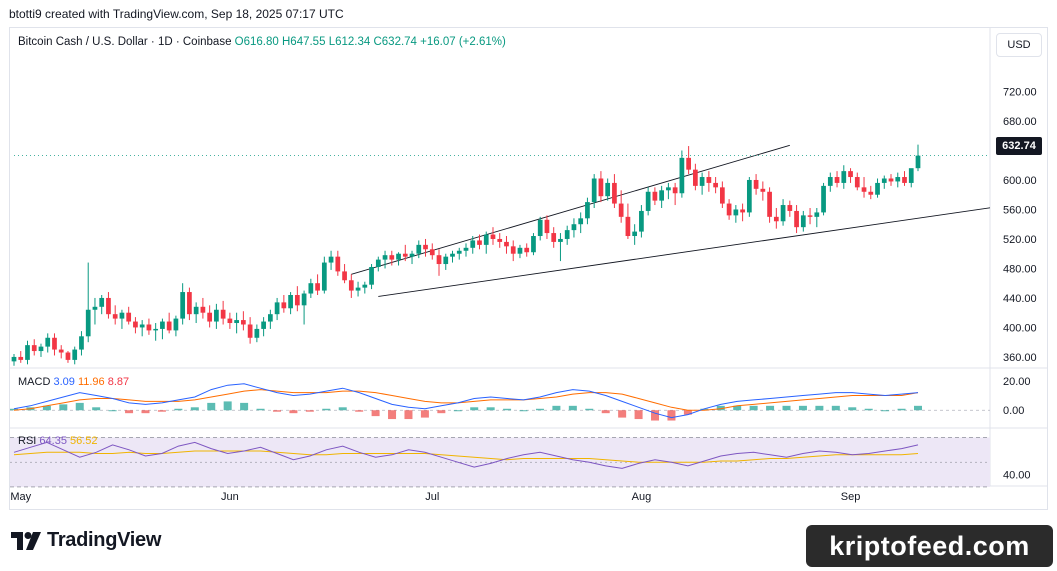 The width and height of the screenshot is (1057, 571). I want to click on time-tick-label: May, so click(20, 497).